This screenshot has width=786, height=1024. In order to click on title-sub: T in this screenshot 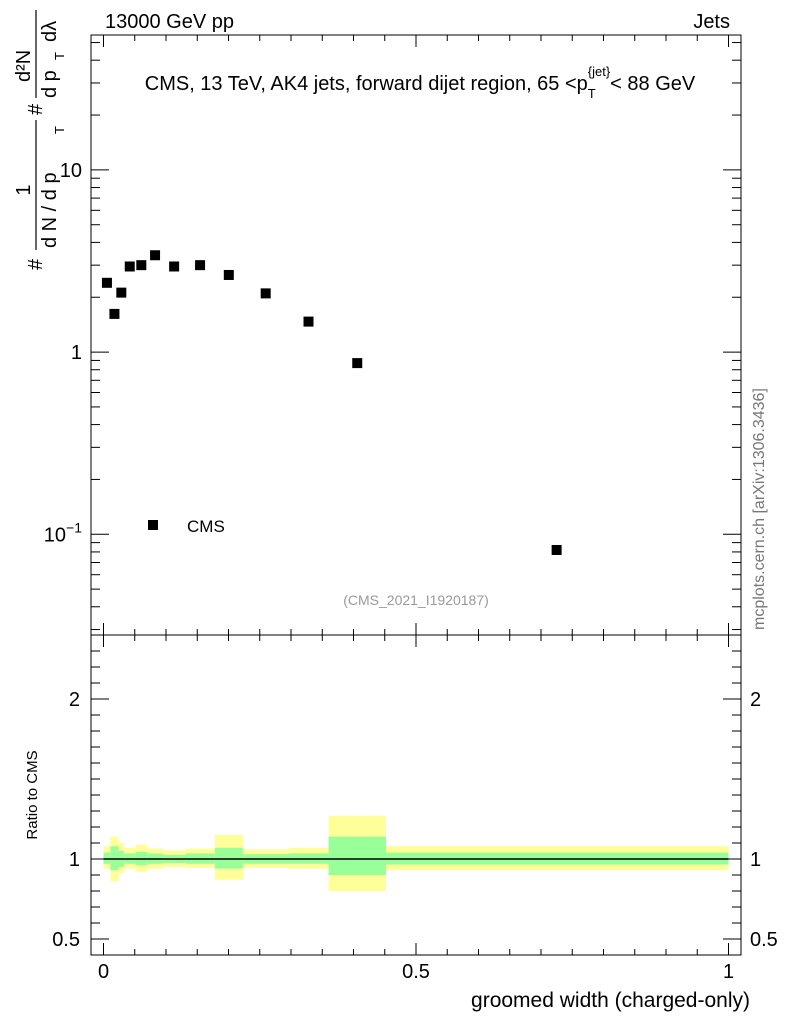, I will do `click(592, 93)`.